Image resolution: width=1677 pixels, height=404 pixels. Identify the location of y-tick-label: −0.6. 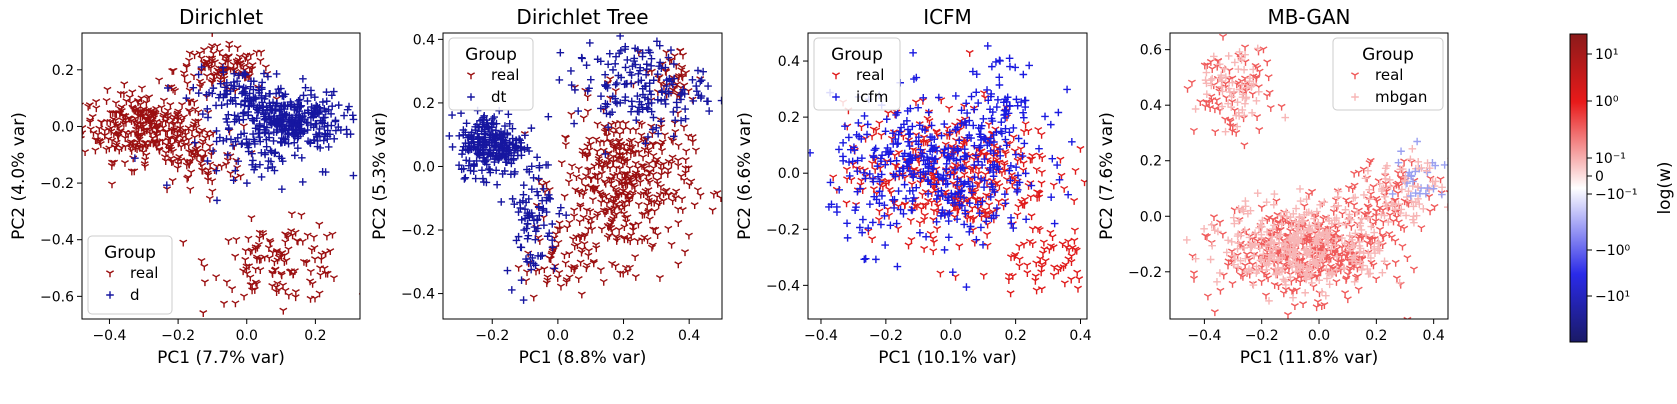
(57, 297).